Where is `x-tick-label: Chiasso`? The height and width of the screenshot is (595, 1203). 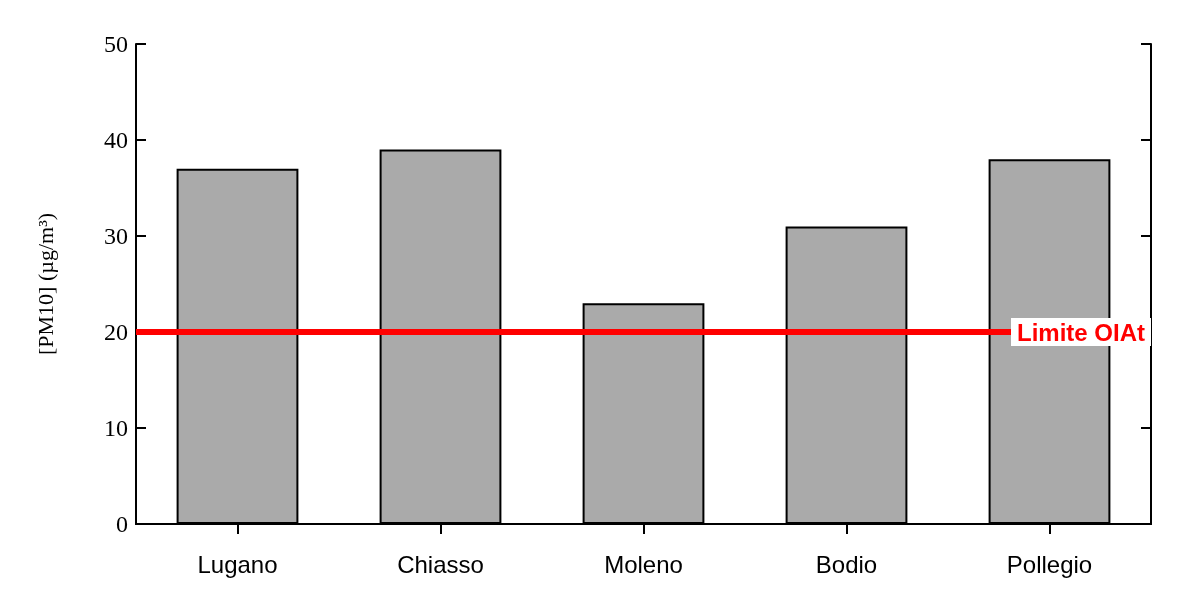 x-tick-label: Chiasso is located at coordinates (440, 564).